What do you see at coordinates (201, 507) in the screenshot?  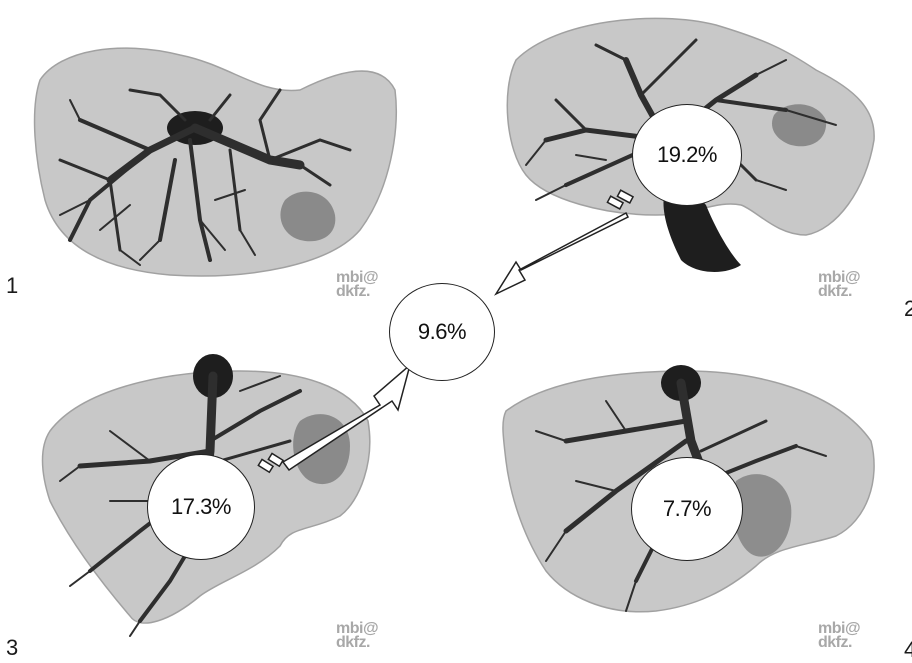 I see `percentage-bubble-panel-3: 17.3%` at bounding box center [201, 507].